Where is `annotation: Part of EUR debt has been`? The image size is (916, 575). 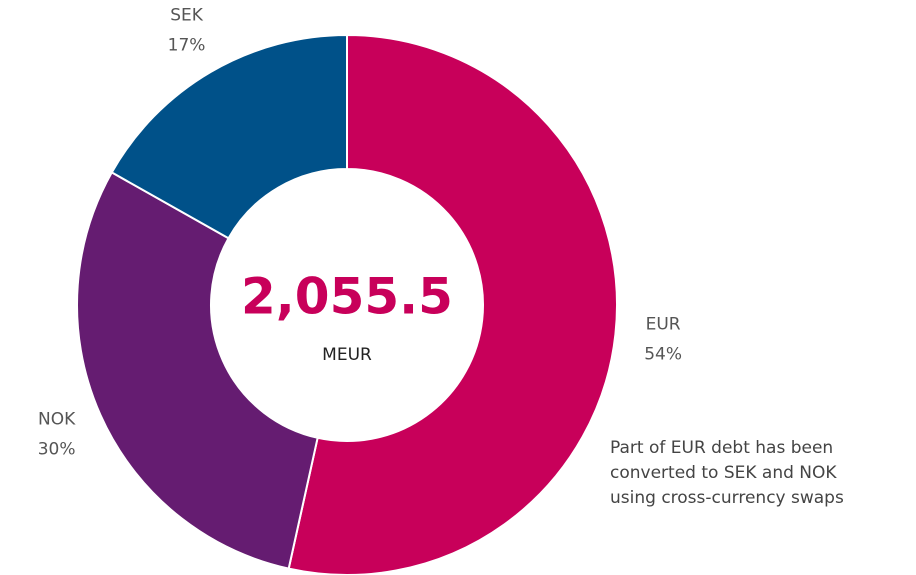 annotation: Part of EUR debt has been is located at coordinates (721, 448).